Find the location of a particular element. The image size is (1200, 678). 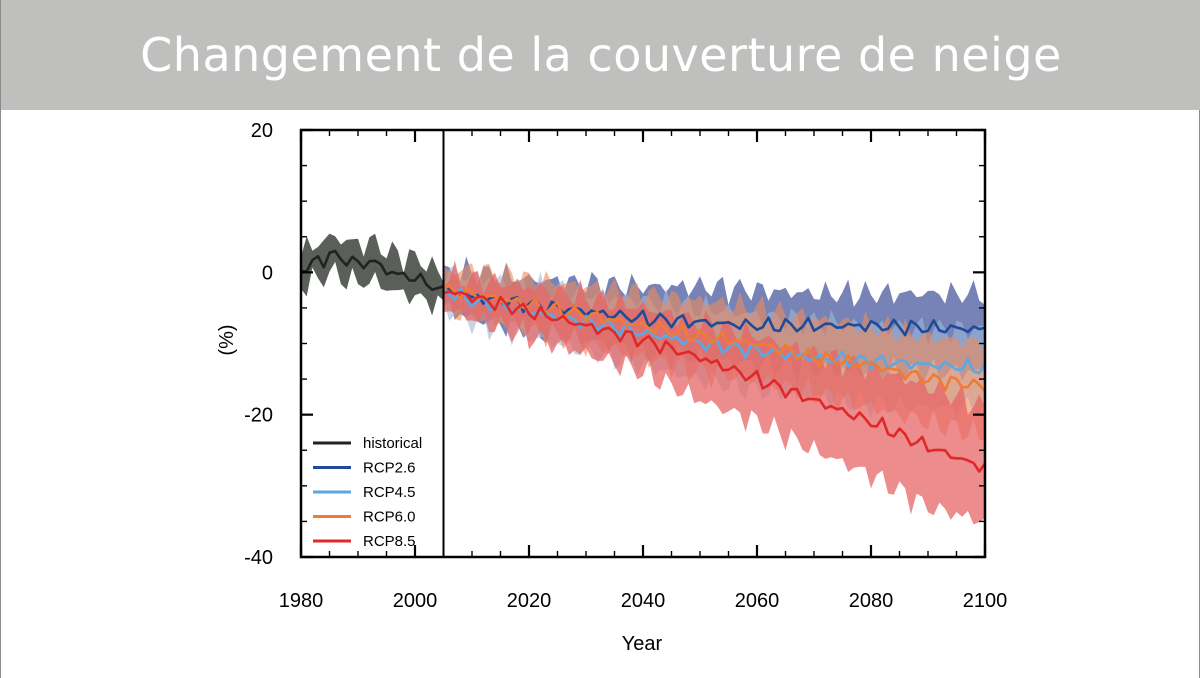

x-axis-title: Year is located at coordinates (642, 644).